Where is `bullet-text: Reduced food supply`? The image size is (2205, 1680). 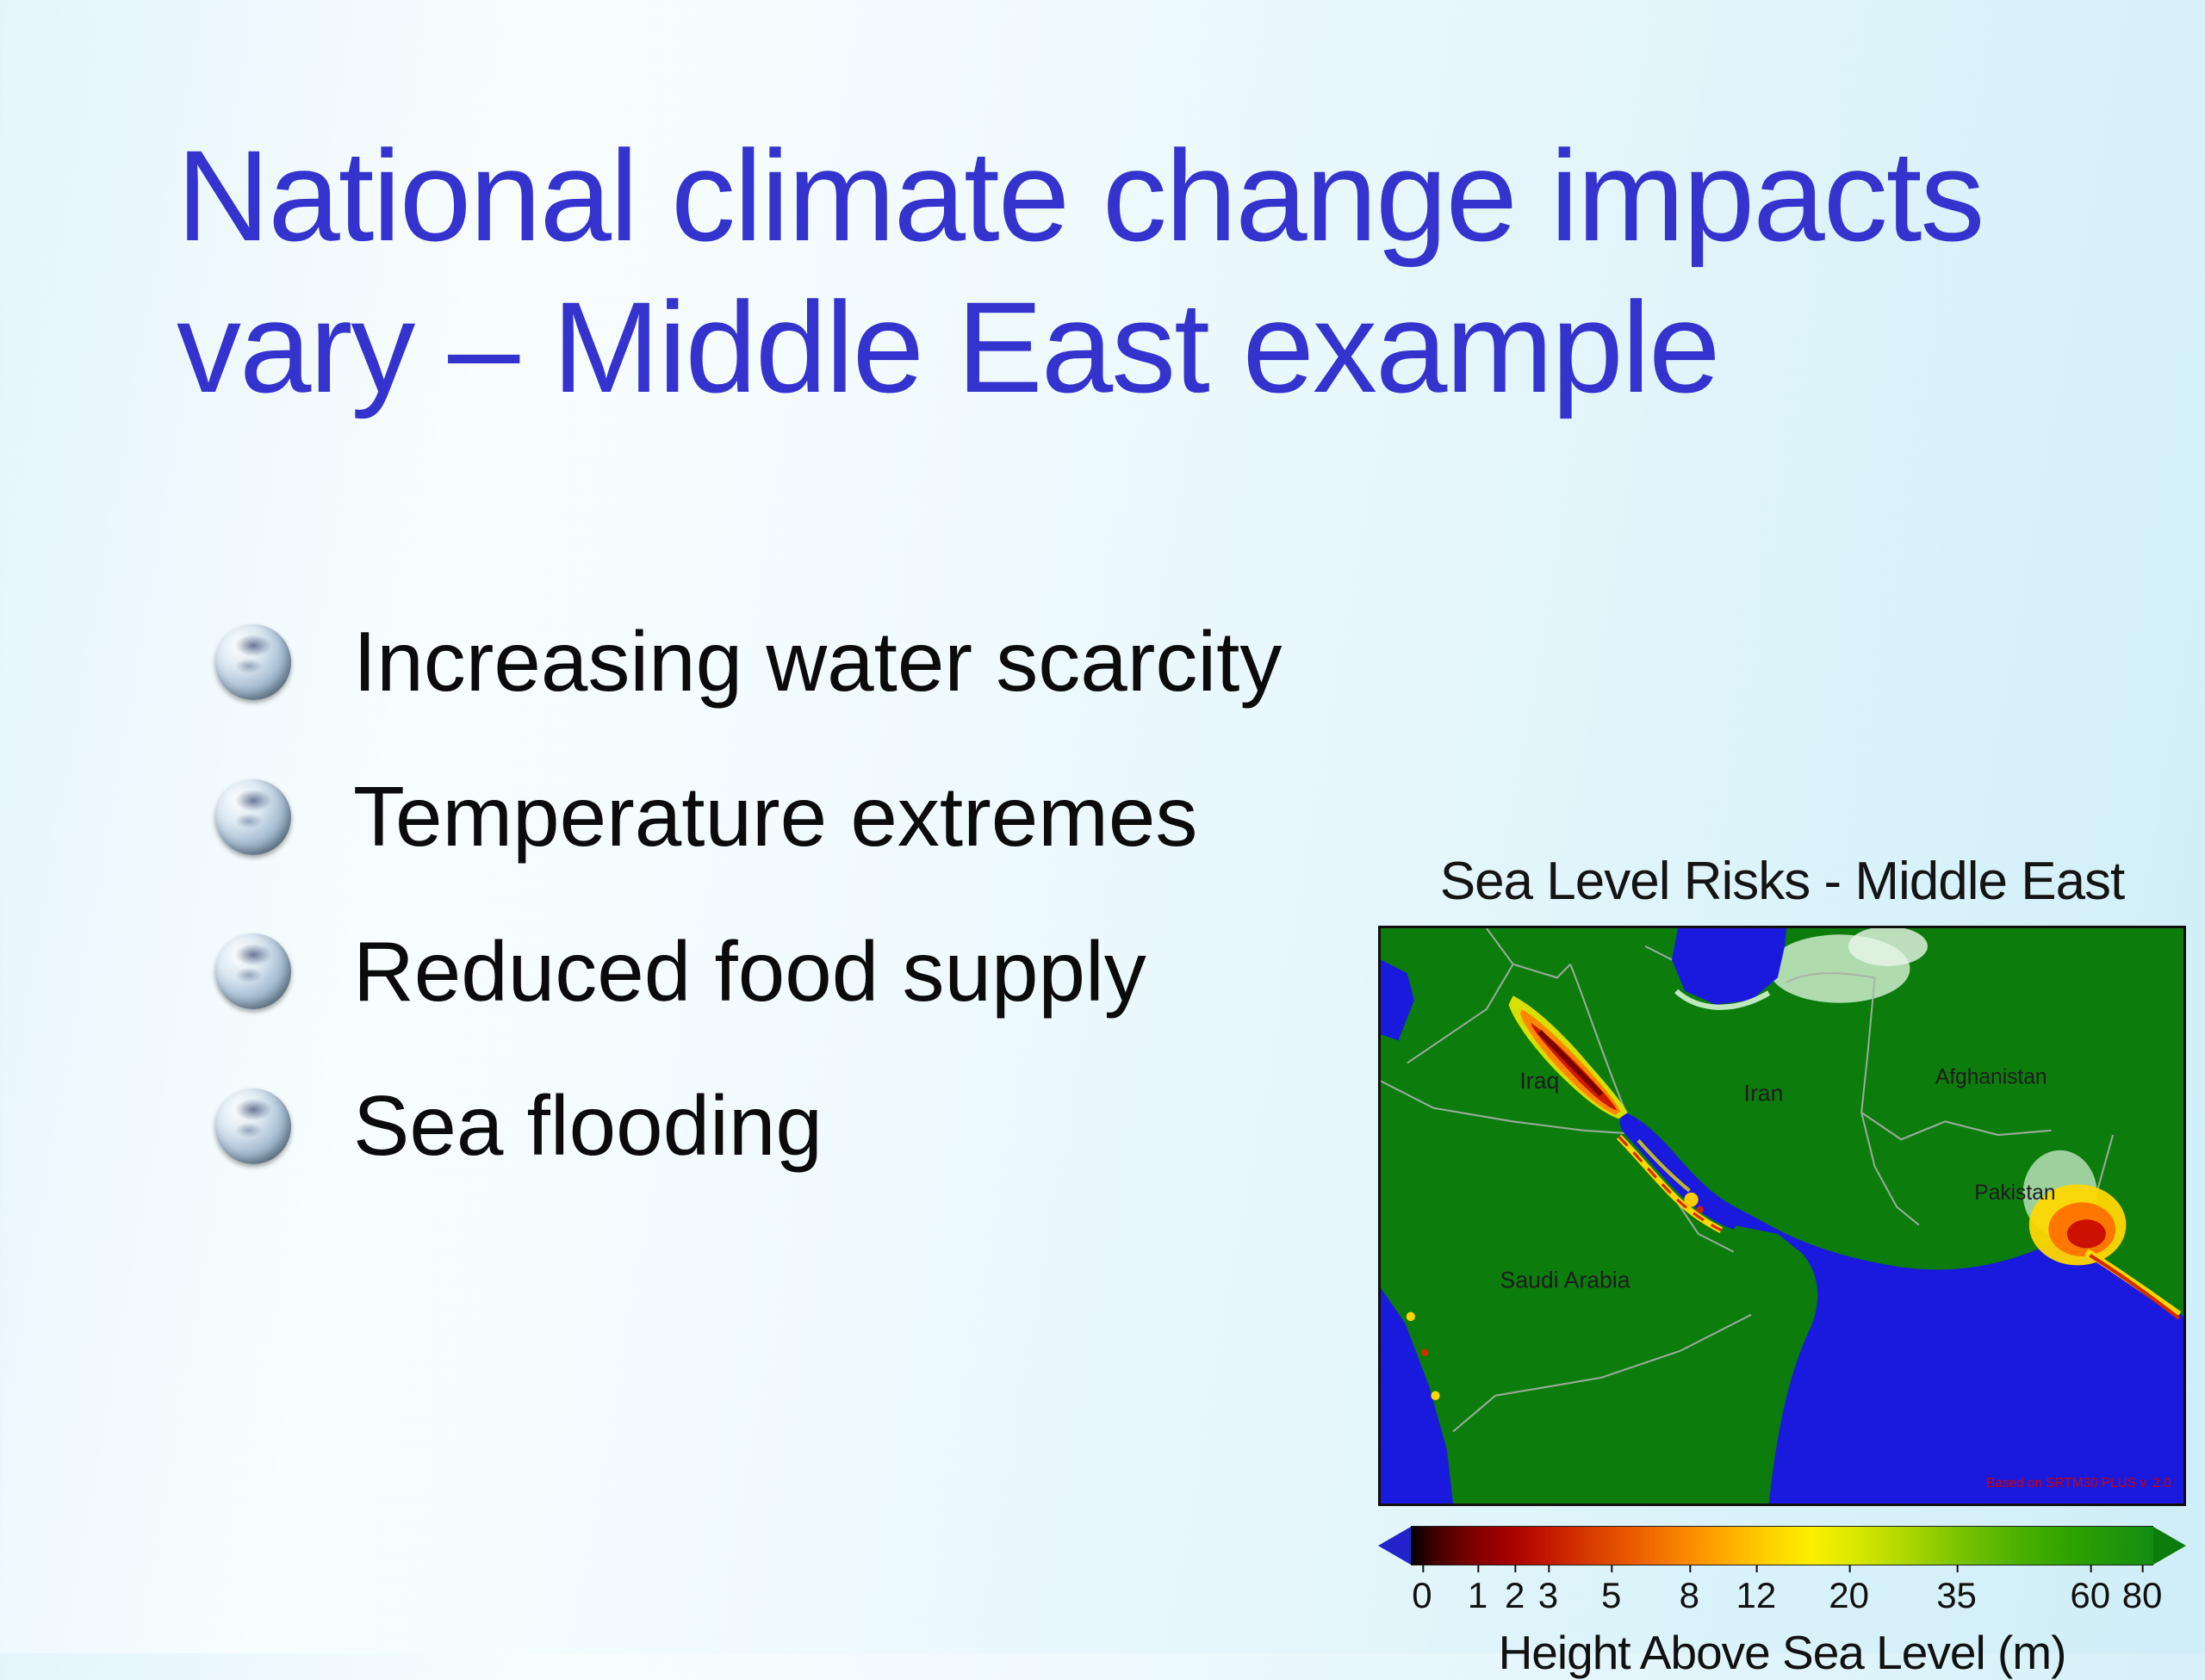 bullet-text: Reduced food supply is located at coordinates (750, 971).